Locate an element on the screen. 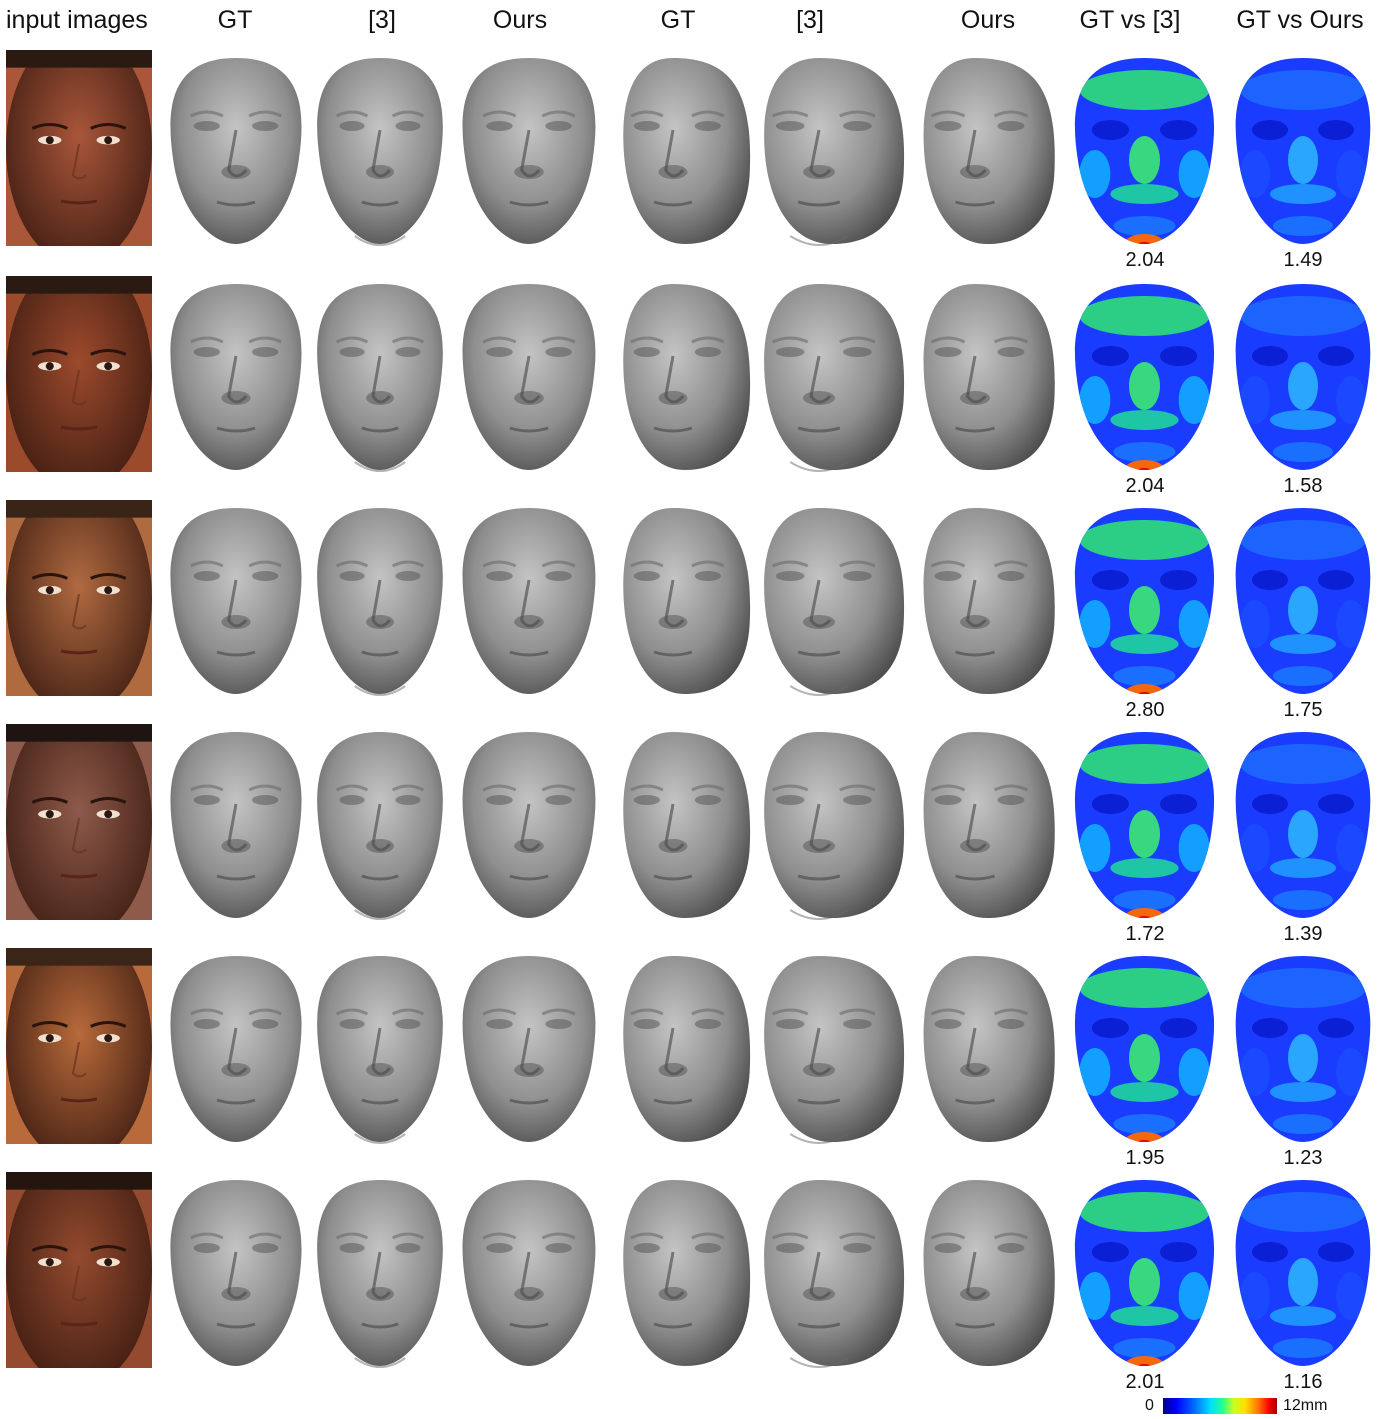  score-gt-vs-ref3: 2.01 is located at coordinates (1145, 1382).